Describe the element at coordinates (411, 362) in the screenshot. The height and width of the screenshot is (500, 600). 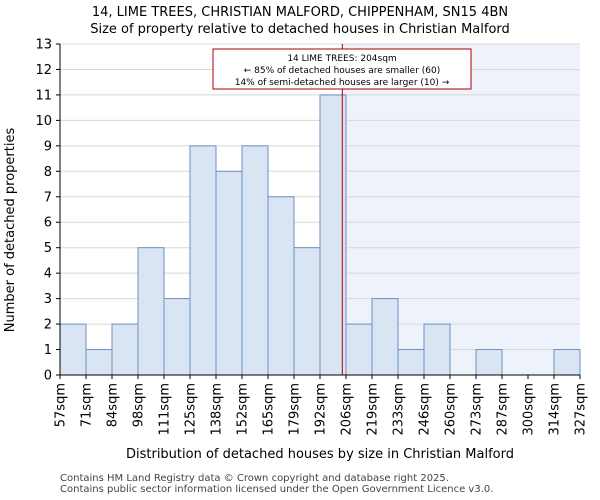
I see `bar-233sqm` at that location.